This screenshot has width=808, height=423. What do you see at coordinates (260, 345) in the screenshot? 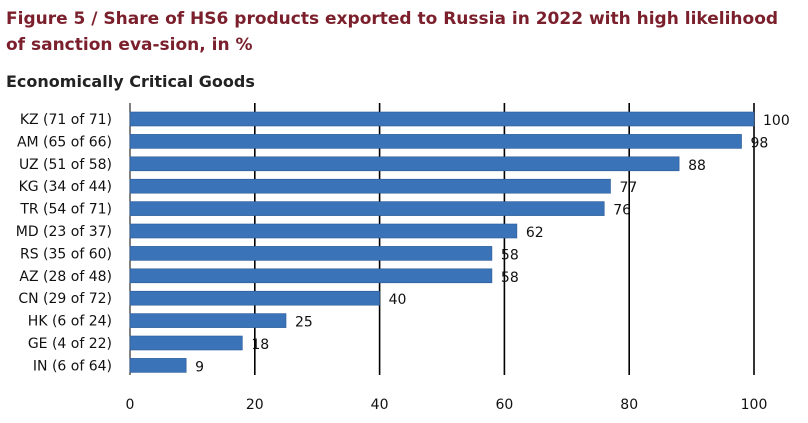
I see `value-label: 18` at bounding box center [260, 345].